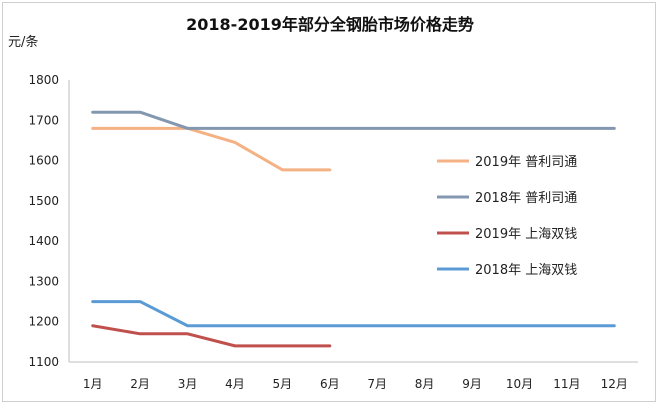 This screenshot has width=660, height=406. What do you see at coordinates (614, 384) in the screenshot?
I see `x-tick-label: 12月` at bounding box center [614, 384].